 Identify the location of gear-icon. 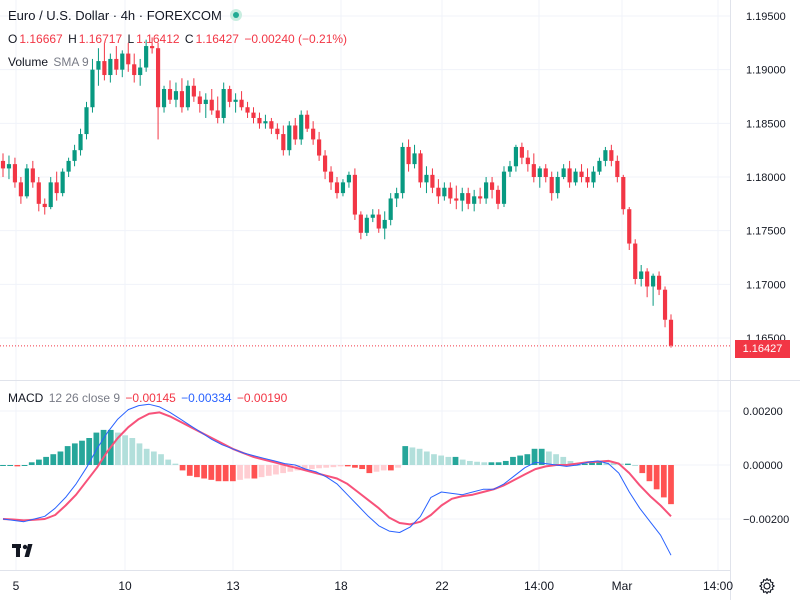
(767, 586).